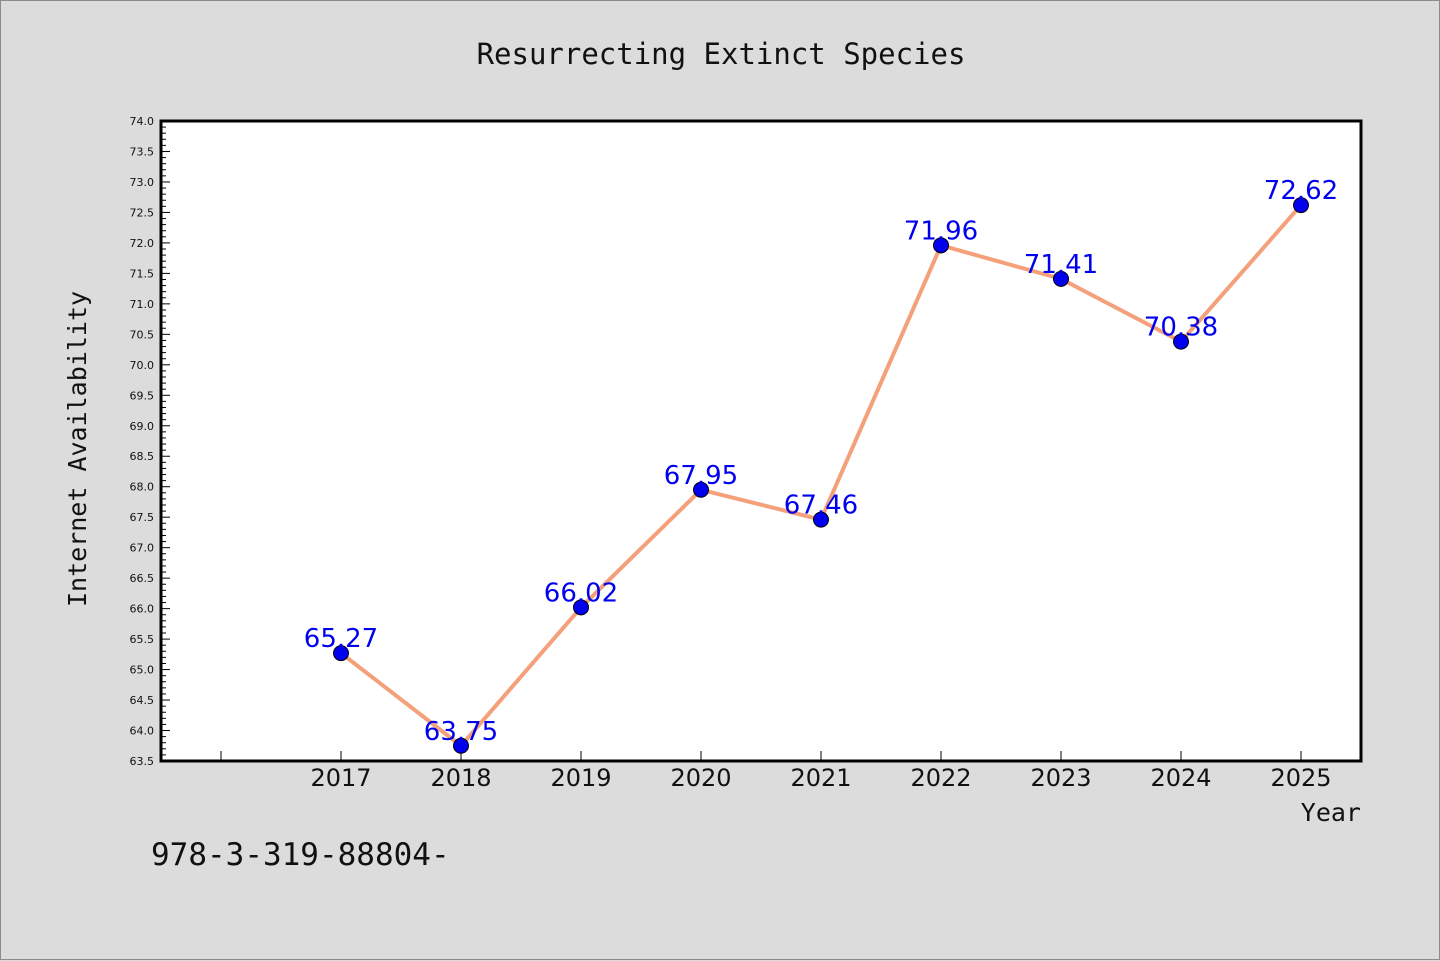  Describe the element at coordinates (142, 548) in the screenshot. I see `y-tick-label: 67.0` at that location.